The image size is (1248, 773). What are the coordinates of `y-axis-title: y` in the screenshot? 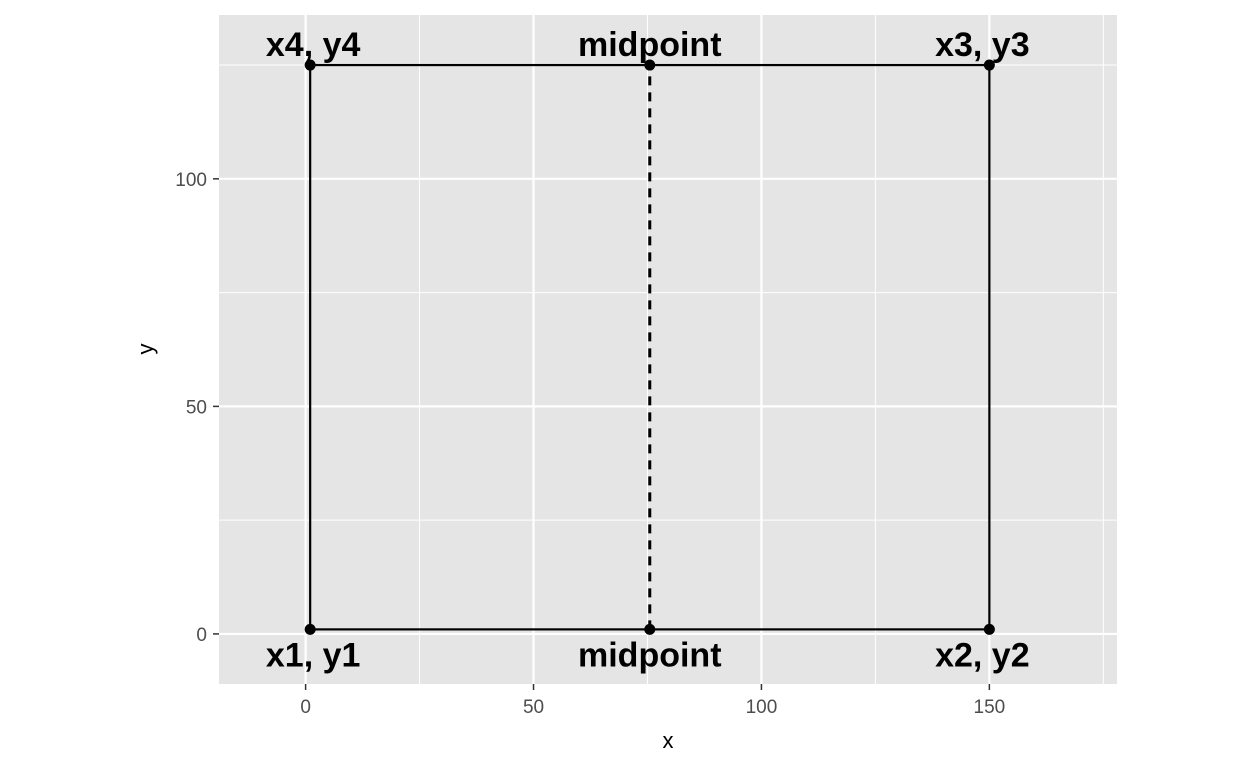 It's located at (145, 349).